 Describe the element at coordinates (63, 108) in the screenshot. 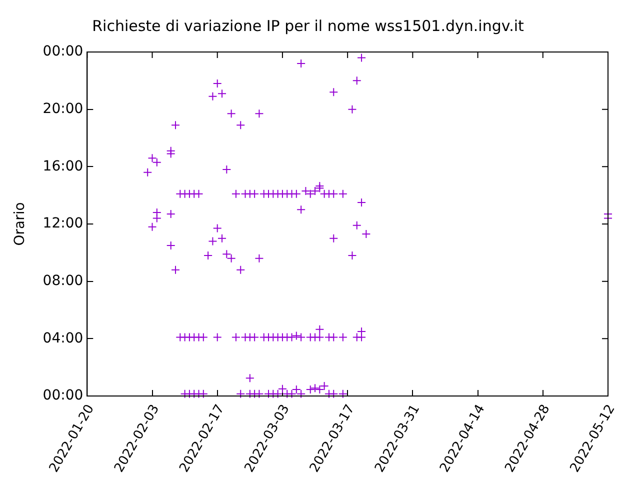

I see `y-tick-label: 20:00` at that location.